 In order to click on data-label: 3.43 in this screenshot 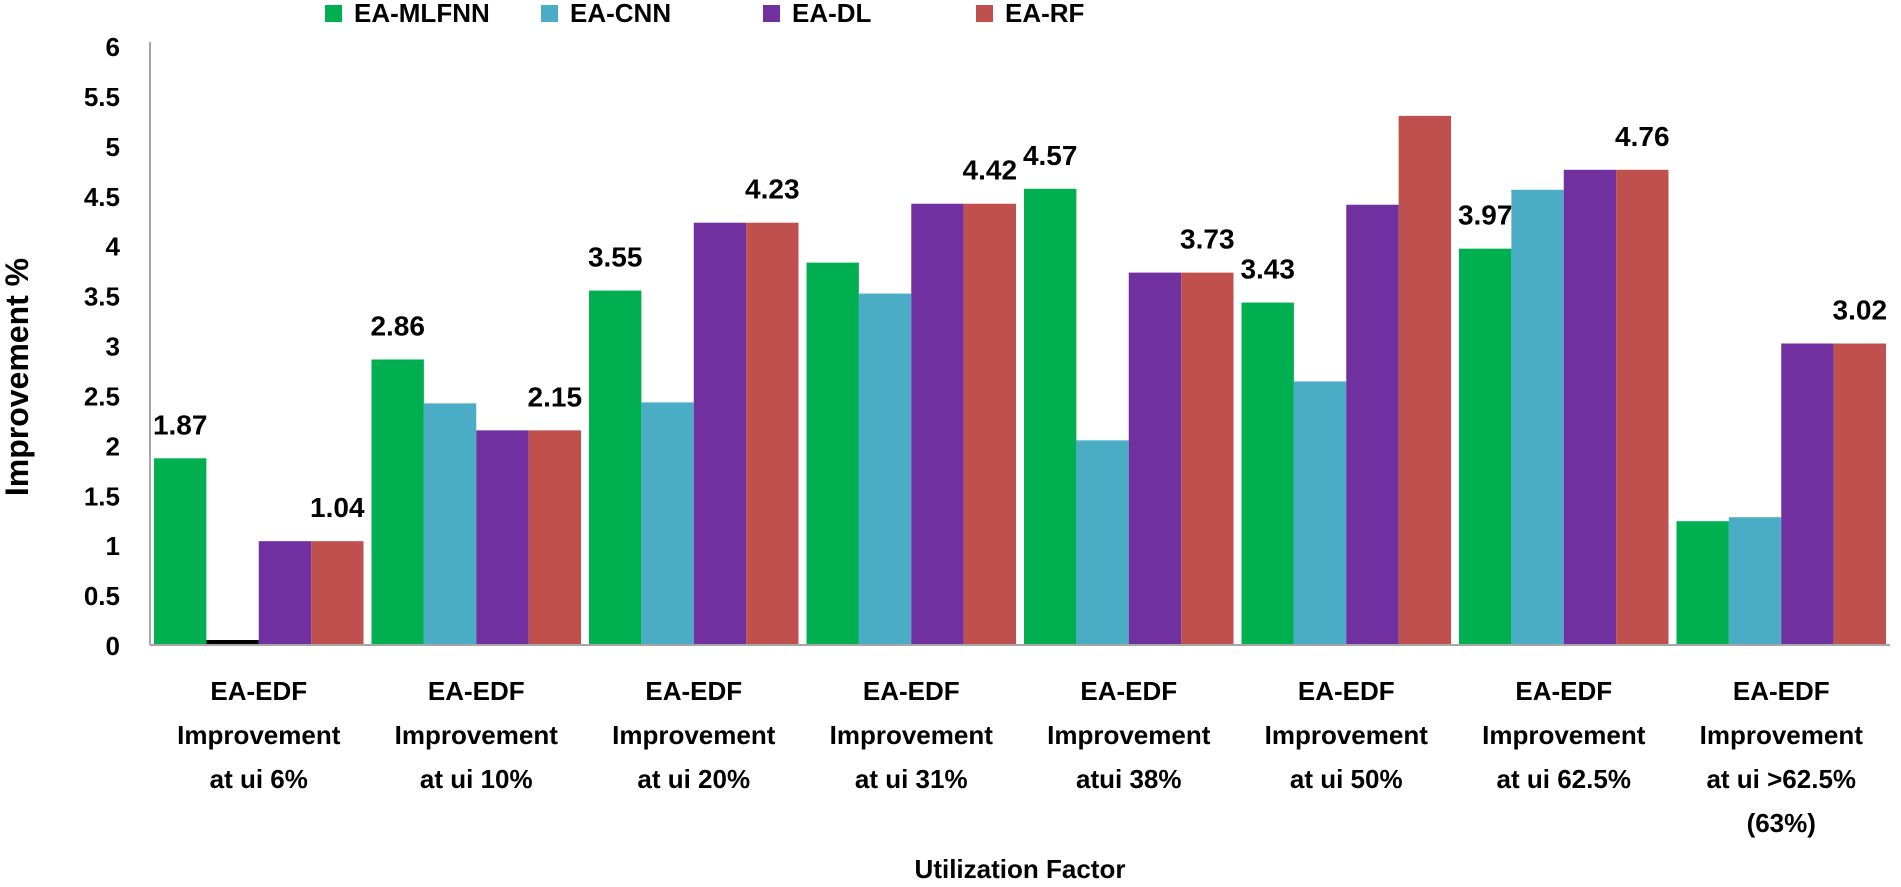, I will do `click(1267, 269)`.